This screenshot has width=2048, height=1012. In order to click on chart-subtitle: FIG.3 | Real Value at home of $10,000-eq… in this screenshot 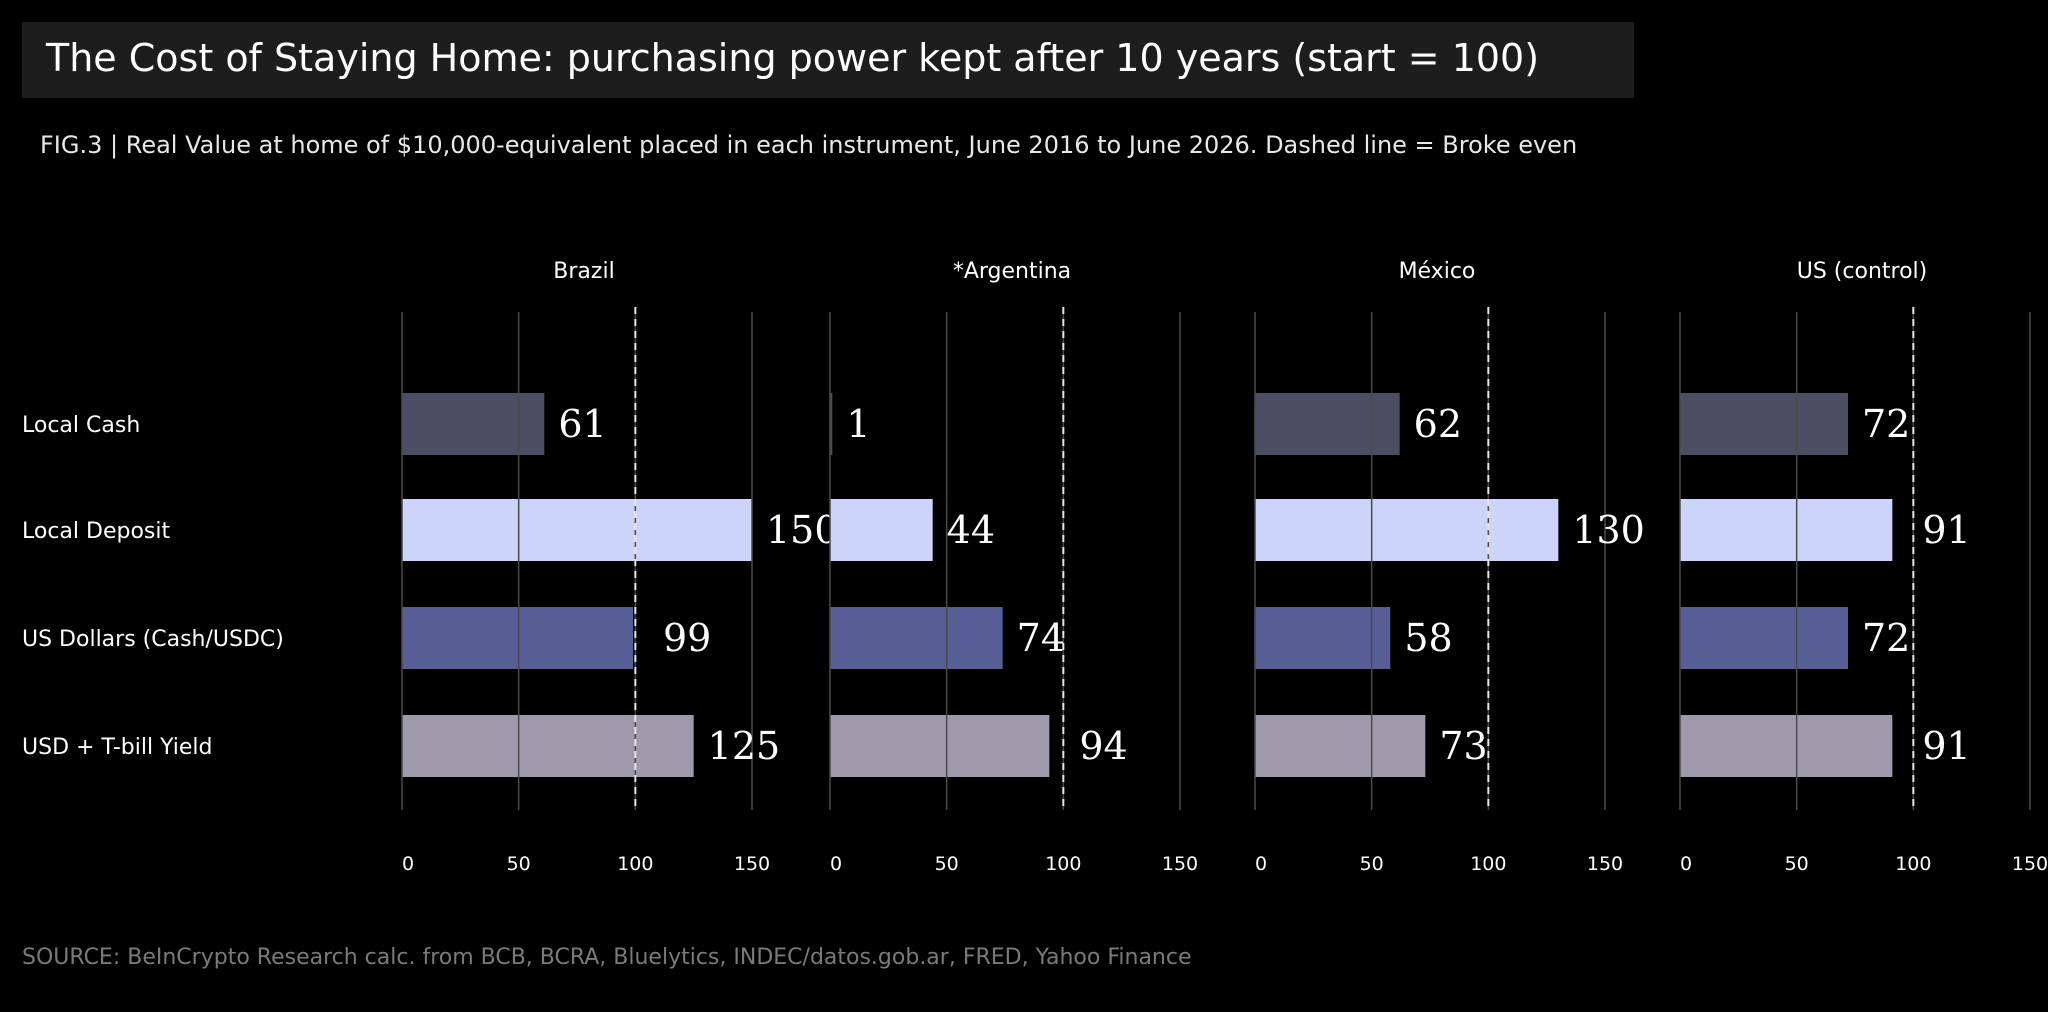, I will do `click(809, 145)`.